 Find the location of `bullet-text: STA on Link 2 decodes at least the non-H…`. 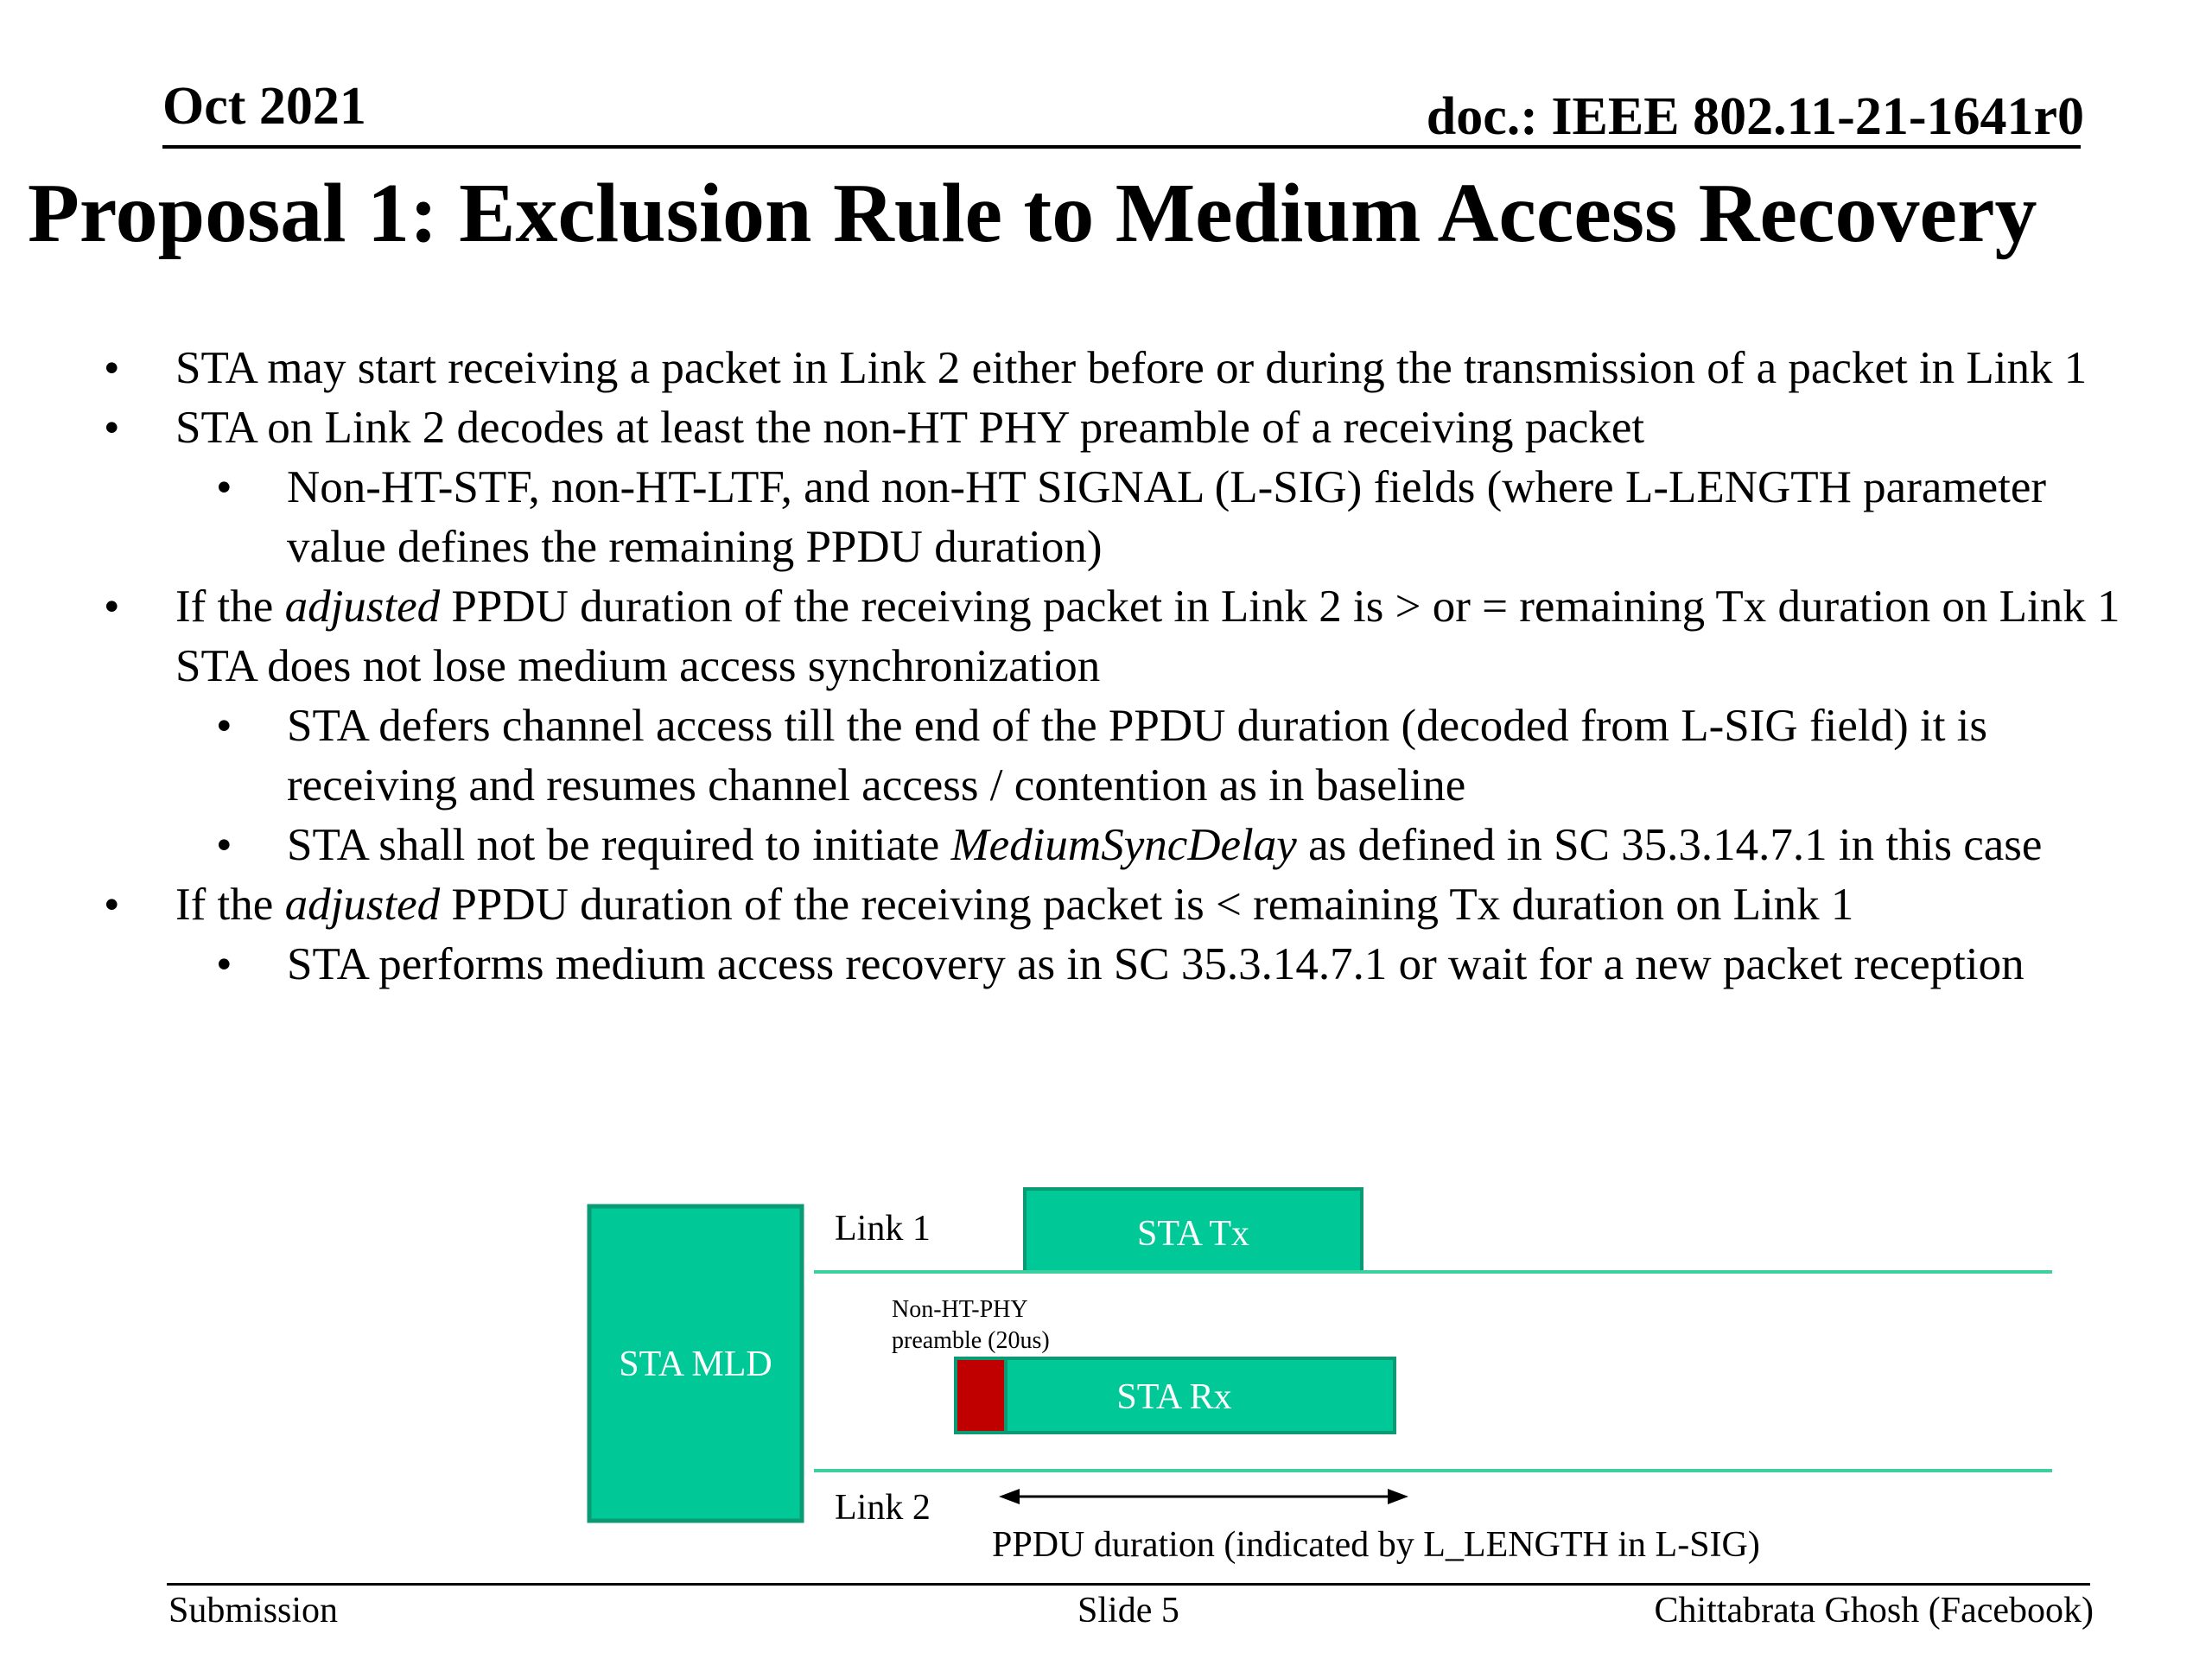

bullet-text: STA on Link 2 decodes at least the non-H… is located at coordinates (910, 428).